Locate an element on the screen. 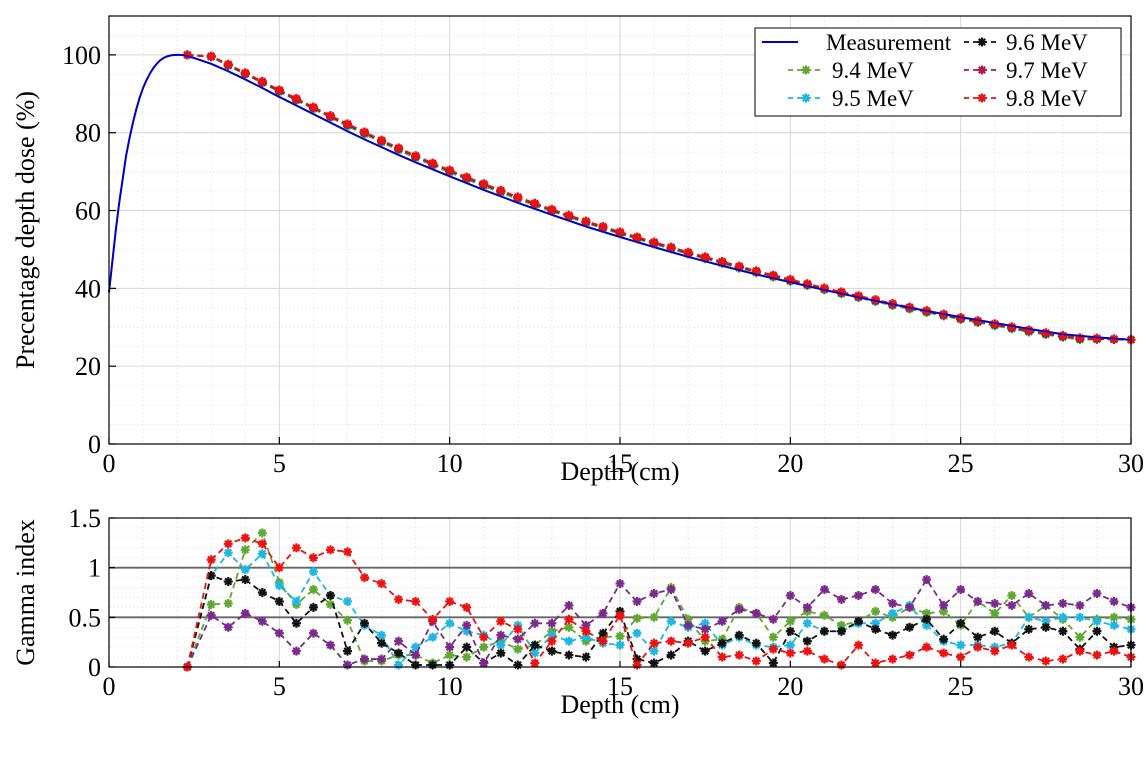 The width and height of the screenshot is (1148, 769). legend-item: Measurement is located at coordinates (857, 42).